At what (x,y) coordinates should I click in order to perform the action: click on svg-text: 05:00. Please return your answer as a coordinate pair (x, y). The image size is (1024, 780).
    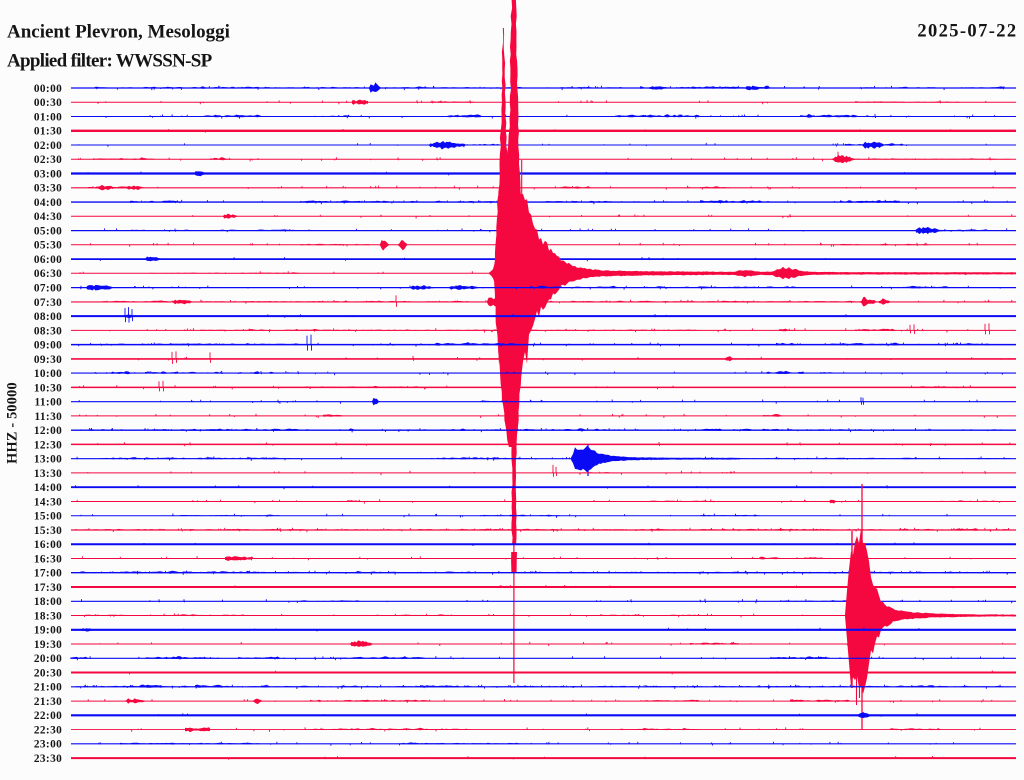
    Looking at the image, I should click on (48, 232).